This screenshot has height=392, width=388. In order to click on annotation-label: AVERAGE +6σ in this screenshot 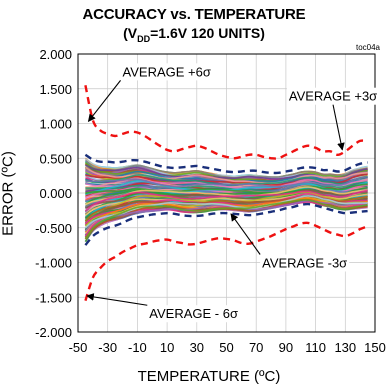, I will do `click(167, 71)`.